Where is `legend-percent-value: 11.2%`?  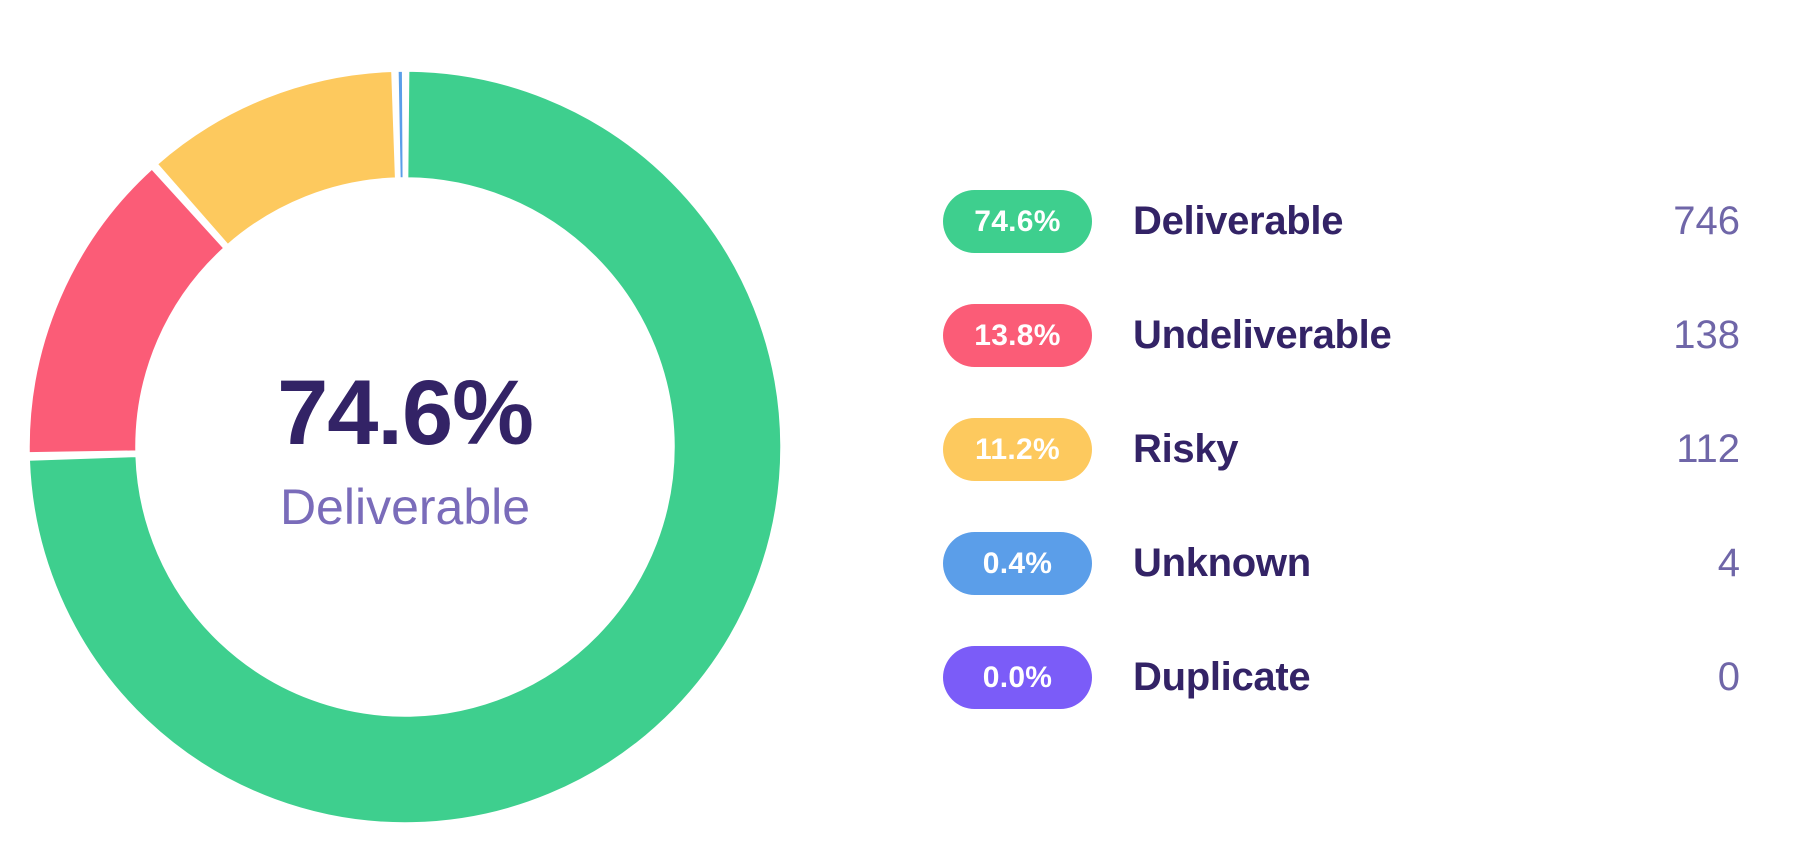 legend-percent-value: 11.2% is located at coordinates (1017, 449).